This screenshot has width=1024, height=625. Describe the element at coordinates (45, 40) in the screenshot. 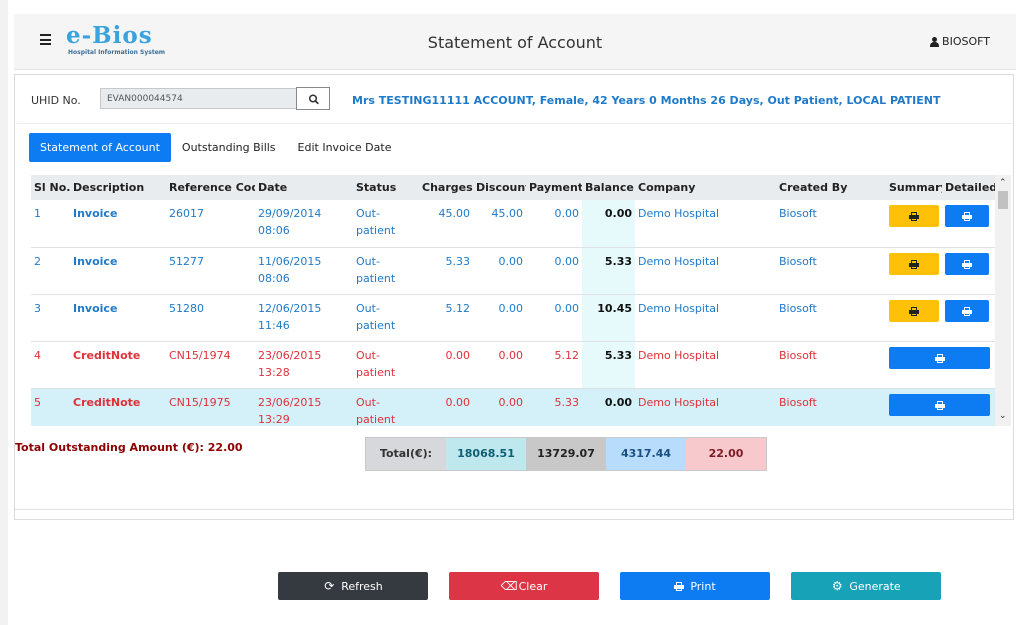

I see `hamburger-icon` at that location.